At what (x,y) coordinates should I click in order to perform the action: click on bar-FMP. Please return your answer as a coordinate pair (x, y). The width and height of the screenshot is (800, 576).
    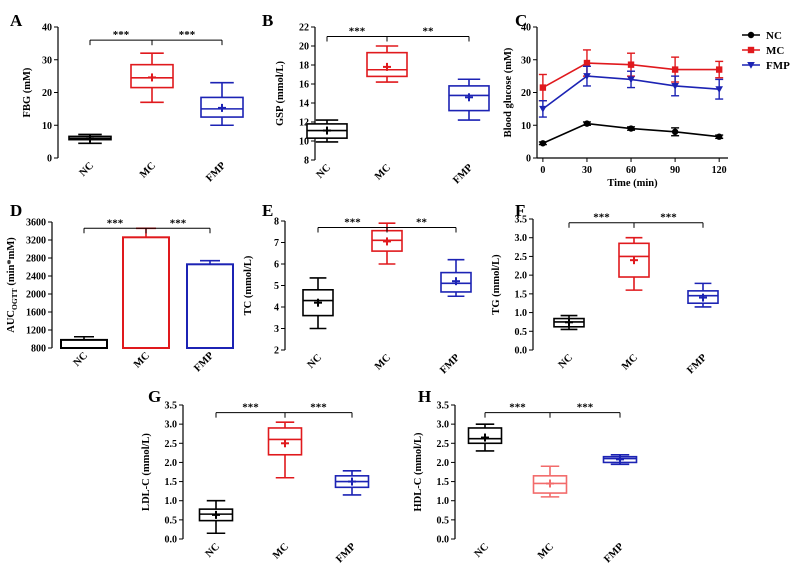
    Looking at the image, I should click on (210, 304).